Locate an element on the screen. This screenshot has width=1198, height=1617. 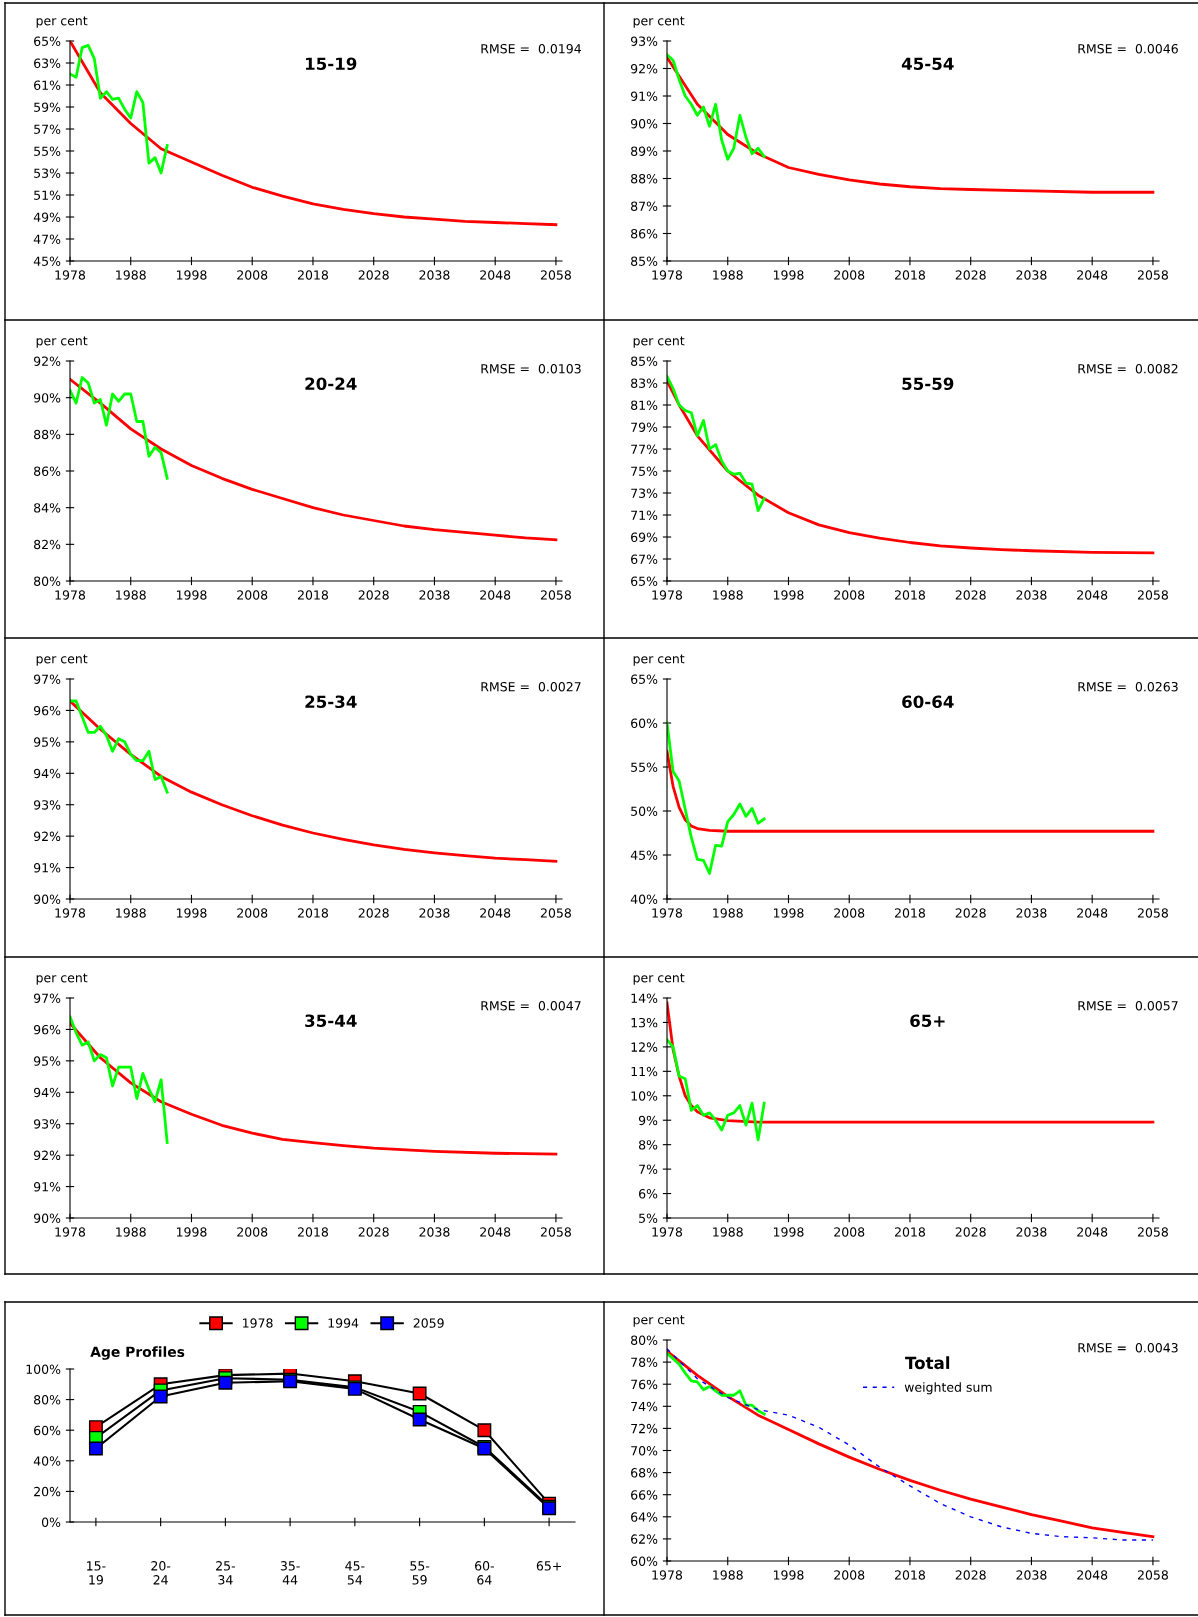
x-tick-label: 60- 64 is located at coordinates (484, 1573).